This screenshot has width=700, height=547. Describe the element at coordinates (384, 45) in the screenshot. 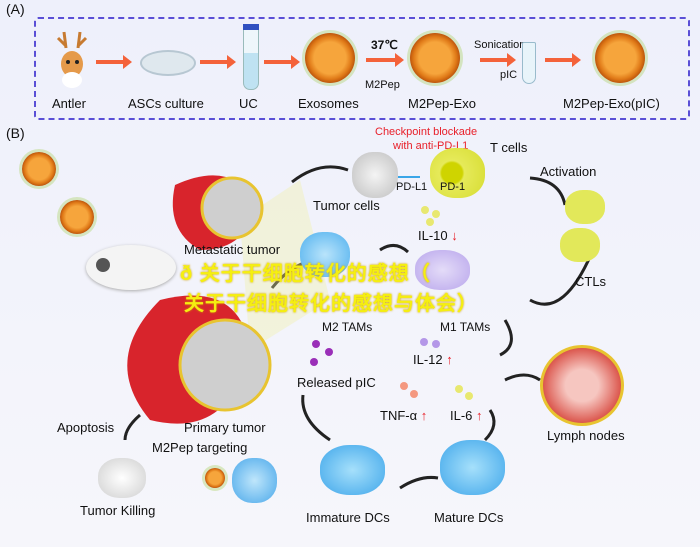

I see `temperature-label: 37℃` at that location.